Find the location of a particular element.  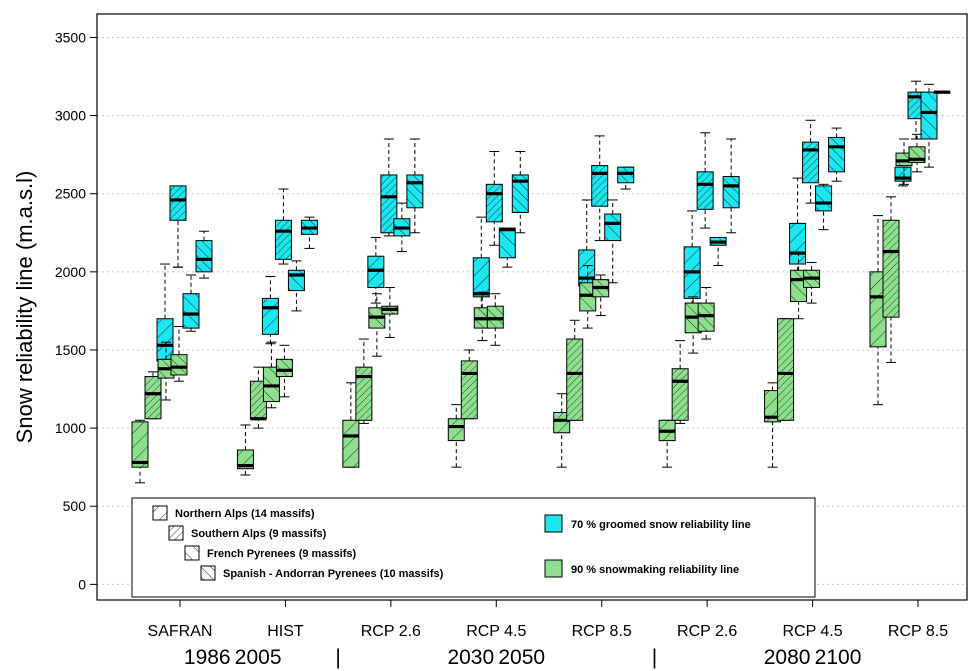

x-tick-label: HIST is located at coordinates (285, 631).